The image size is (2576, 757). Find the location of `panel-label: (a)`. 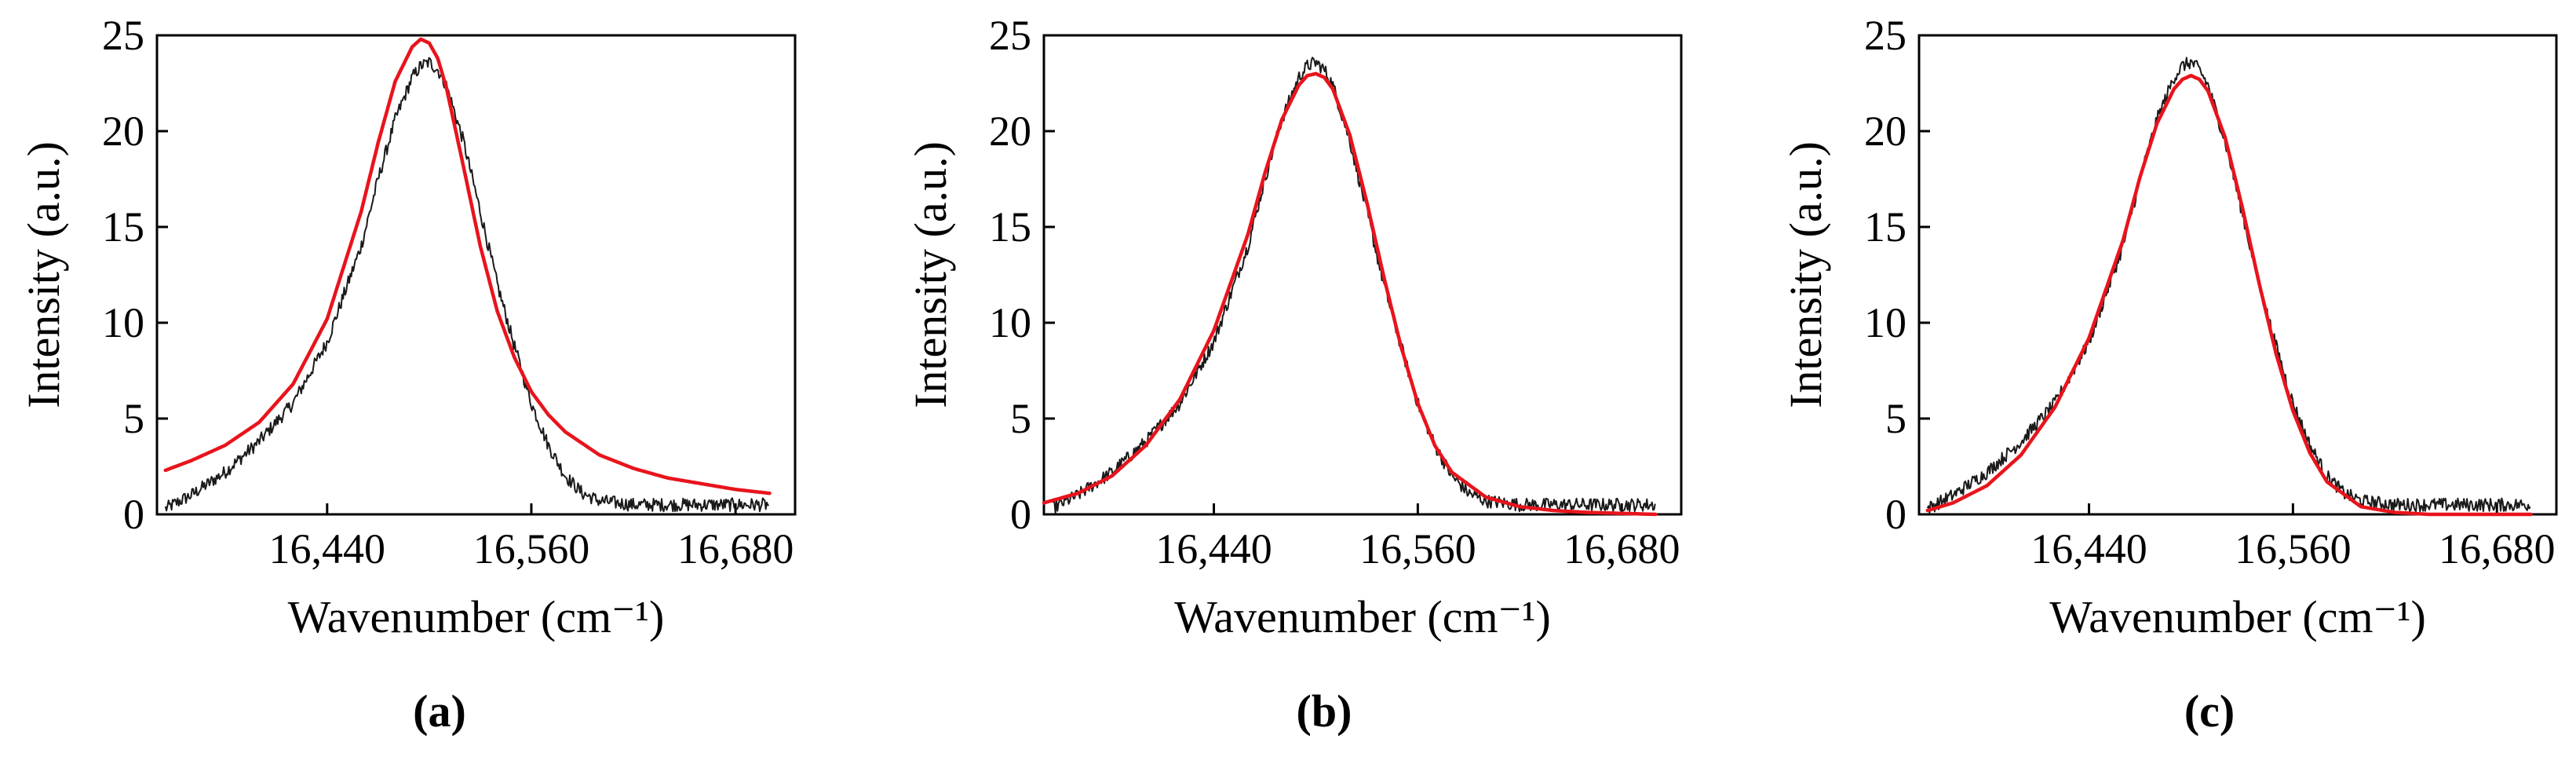

panel-label: (a) is located at coordinates (439, 711).